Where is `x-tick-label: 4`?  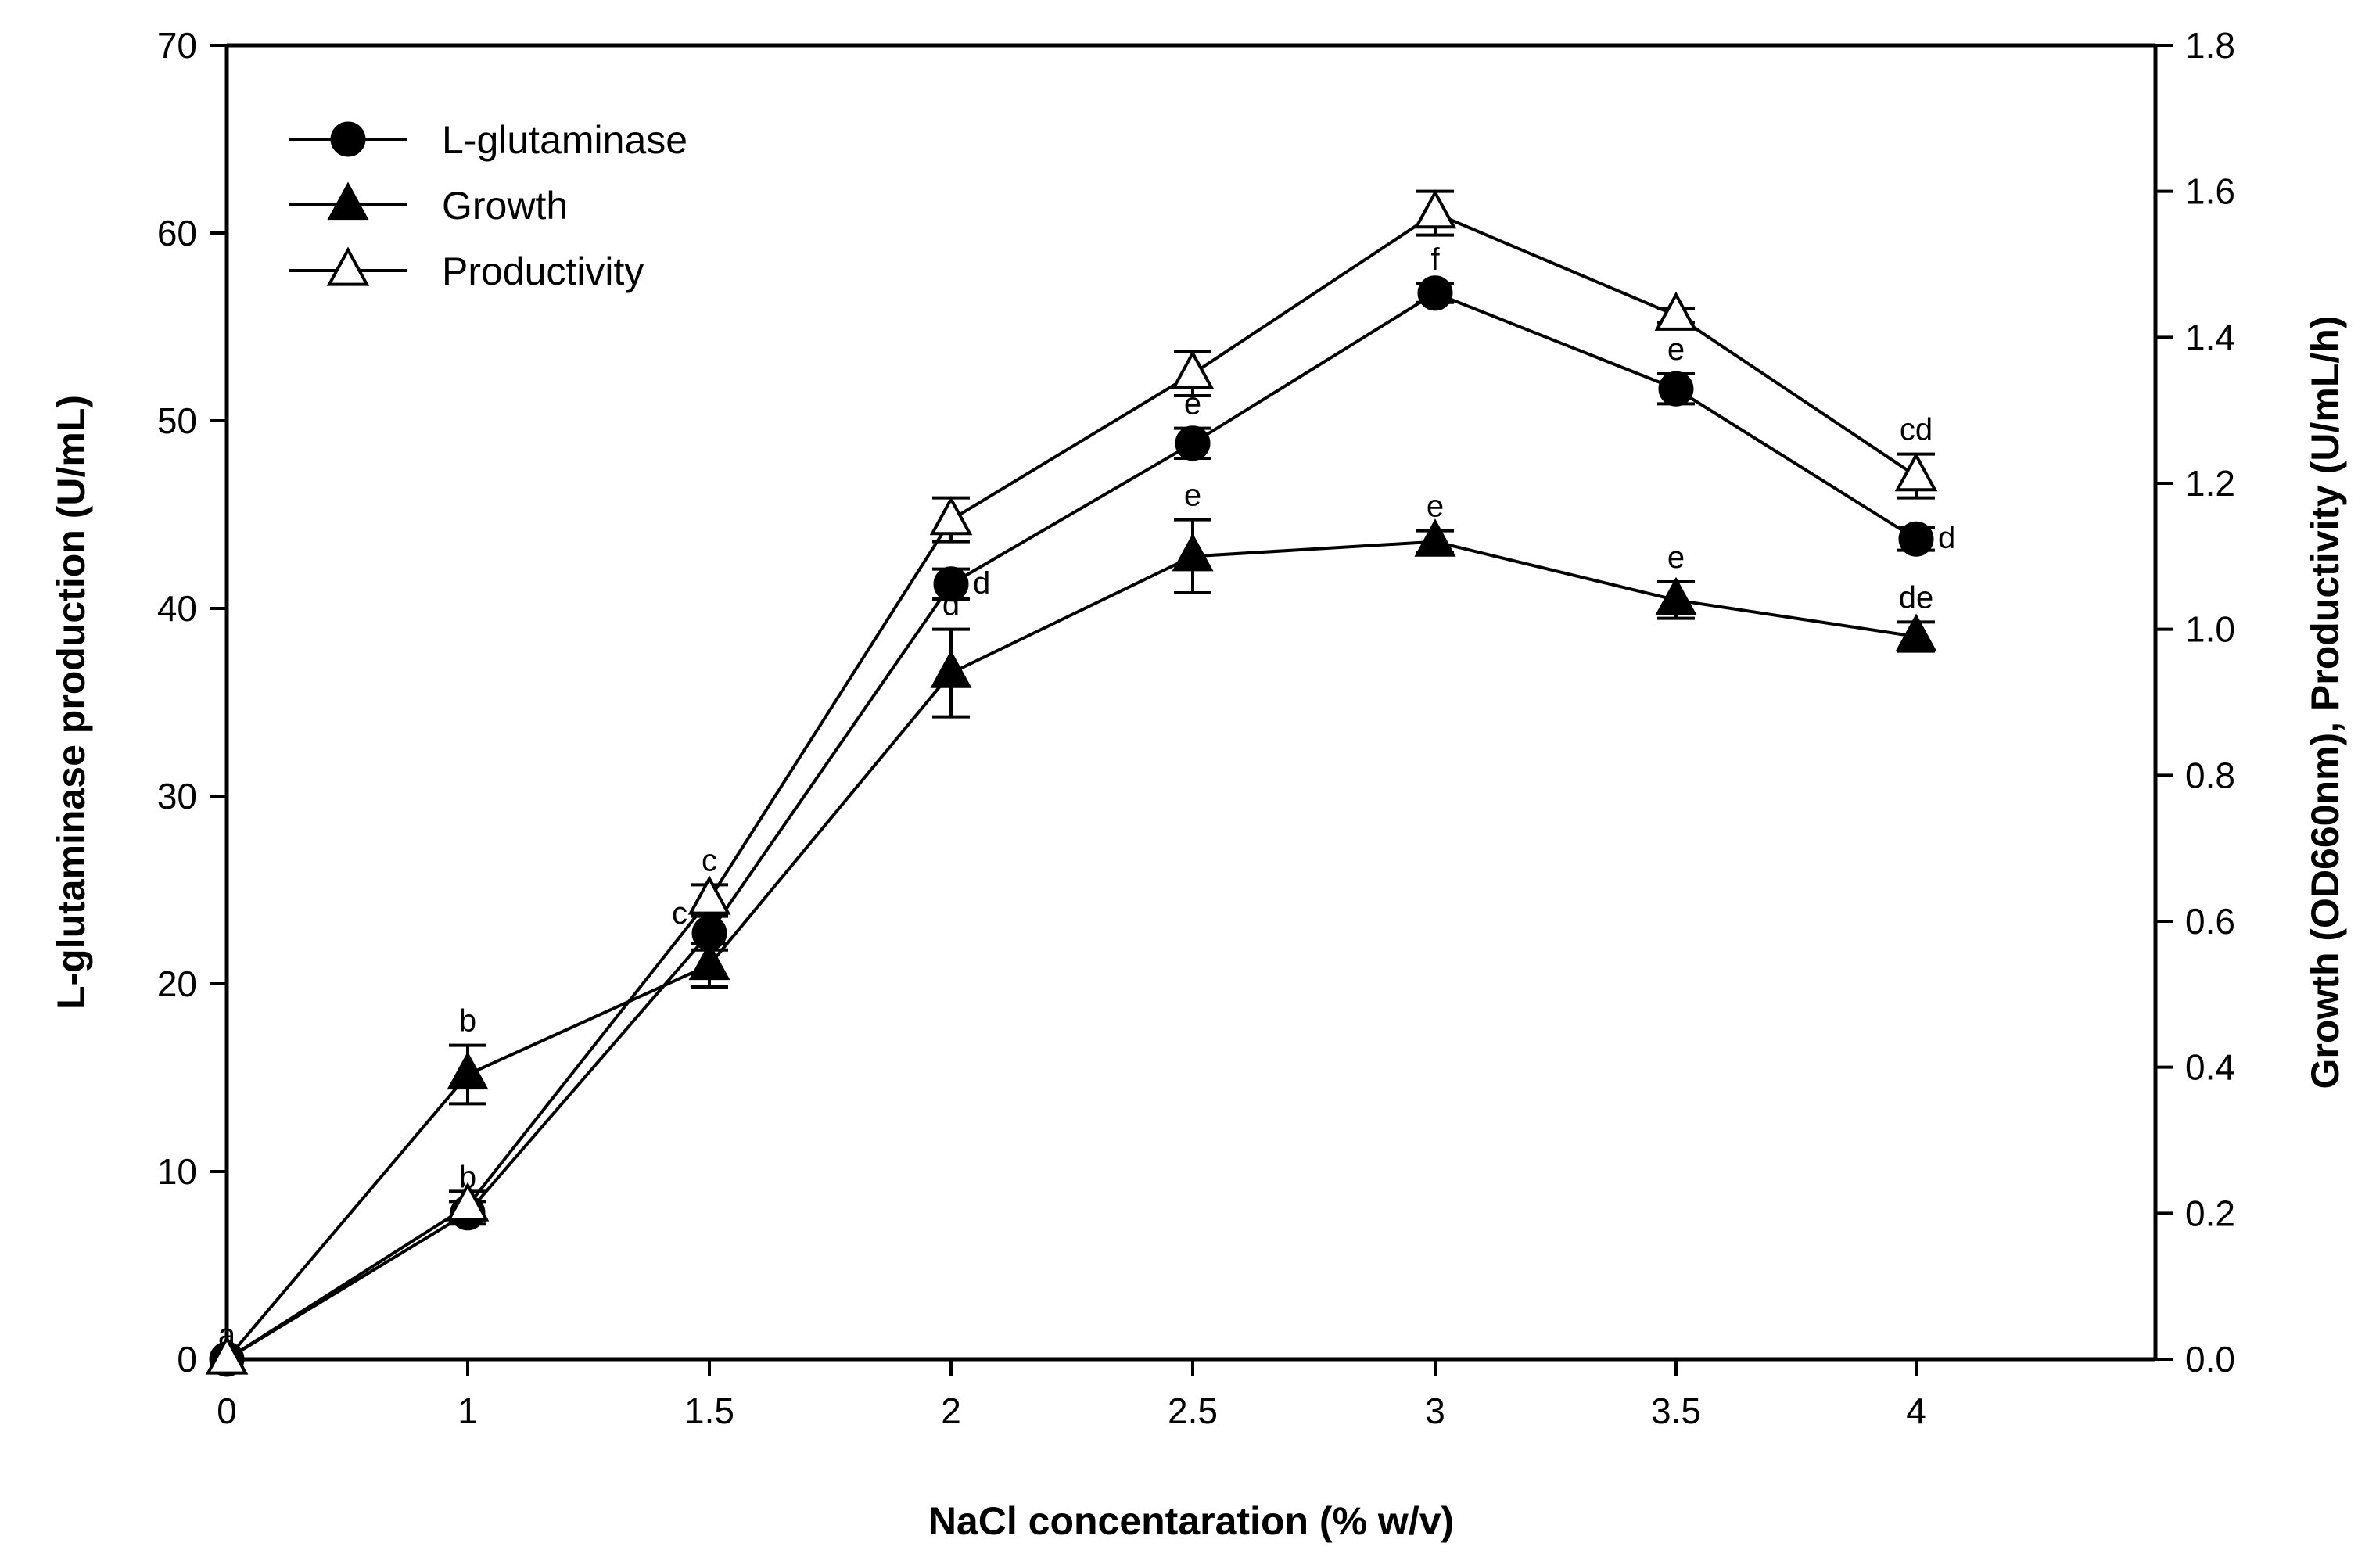
x-tick-label: 4 is located at coordinates (1916, 1410).